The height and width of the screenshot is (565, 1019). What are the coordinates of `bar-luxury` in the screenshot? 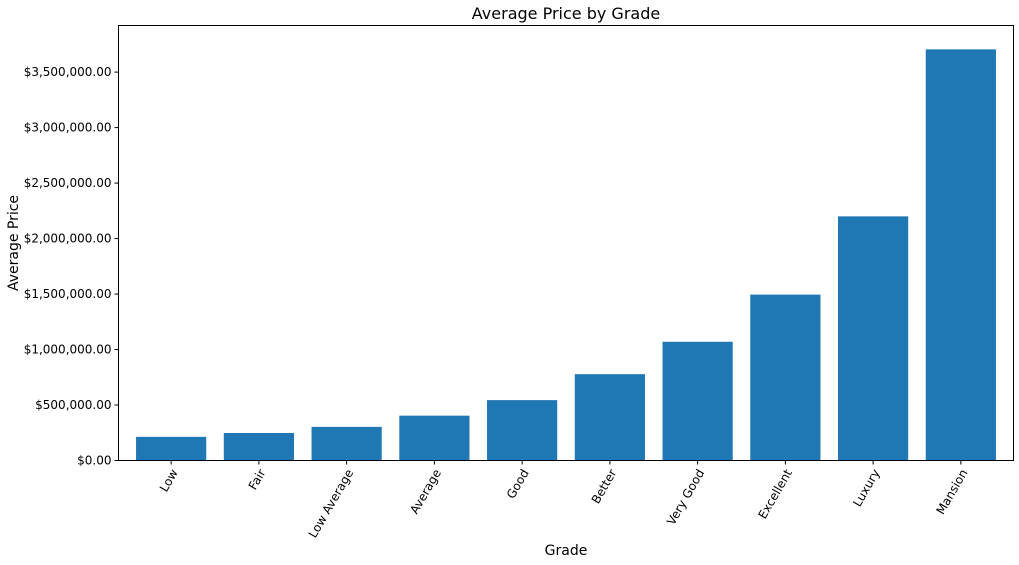 It's located at (873, 338).